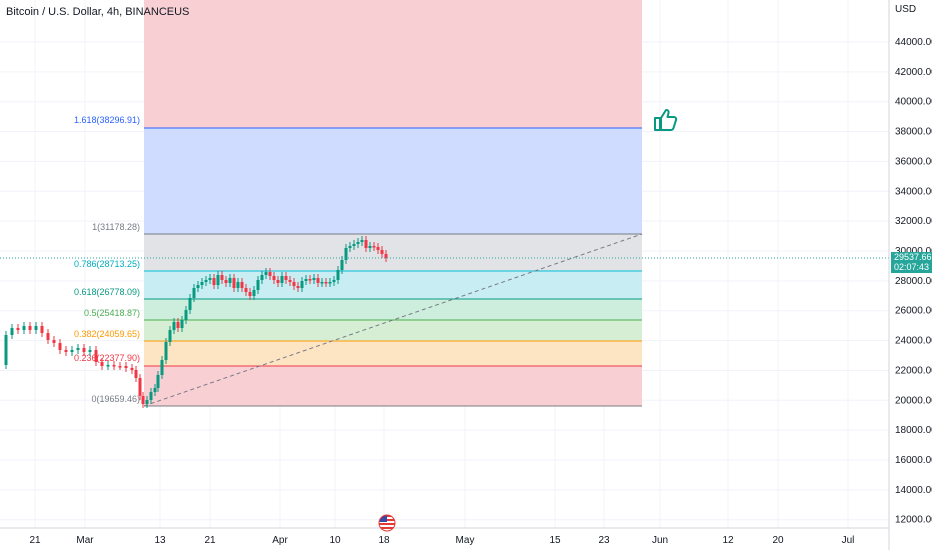  What do you see at coordinates (913, 460) in the screenshot?
I see `price-tick-label: 16000.00` at bounding box center [913, 460].